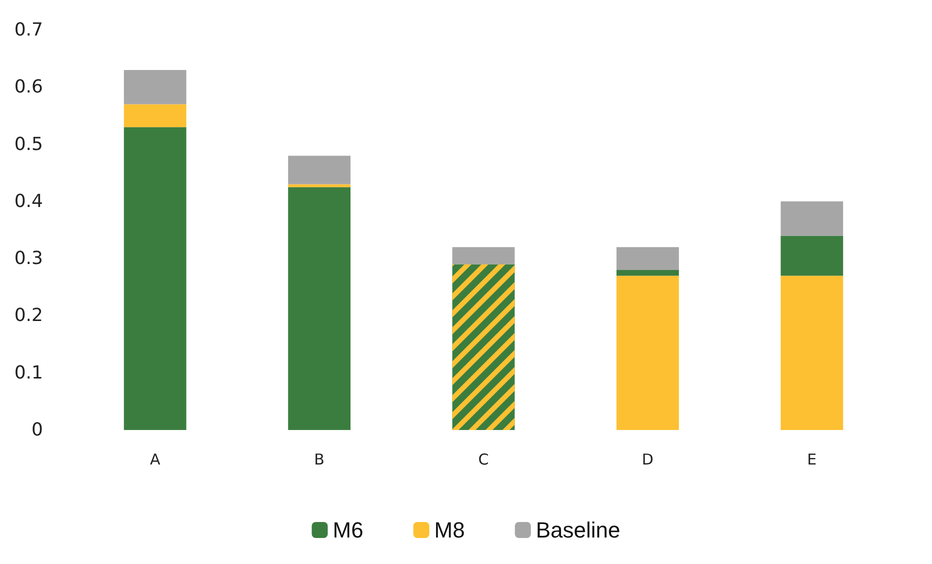 The image size is (932, 564). I want to click on x-tick-label: A, so click(155, 459).